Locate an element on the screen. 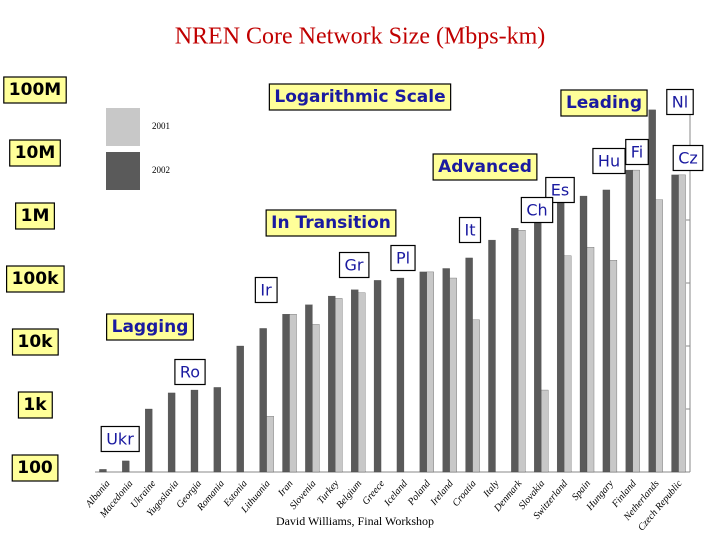 The width and height of the screenshot is (720, 540). y-tick-label: 1k is located at coordinates (35, 405).